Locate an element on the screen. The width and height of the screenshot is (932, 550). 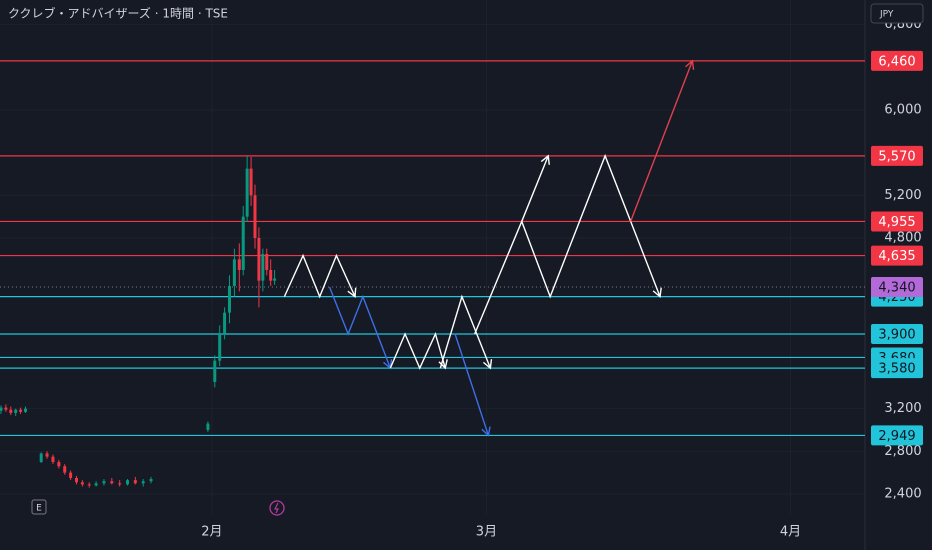
price-label: 4,340 is located at coordinates (896, 288).